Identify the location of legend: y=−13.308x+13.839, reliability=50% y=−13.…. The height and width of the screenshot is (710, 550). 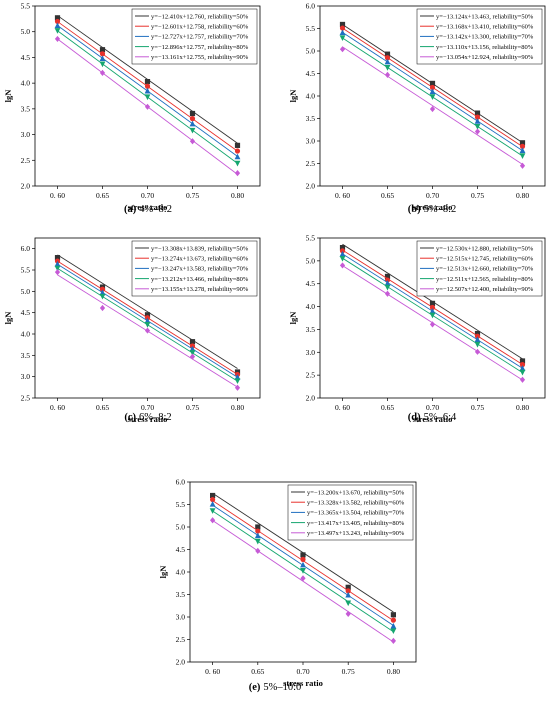
(194, 268).